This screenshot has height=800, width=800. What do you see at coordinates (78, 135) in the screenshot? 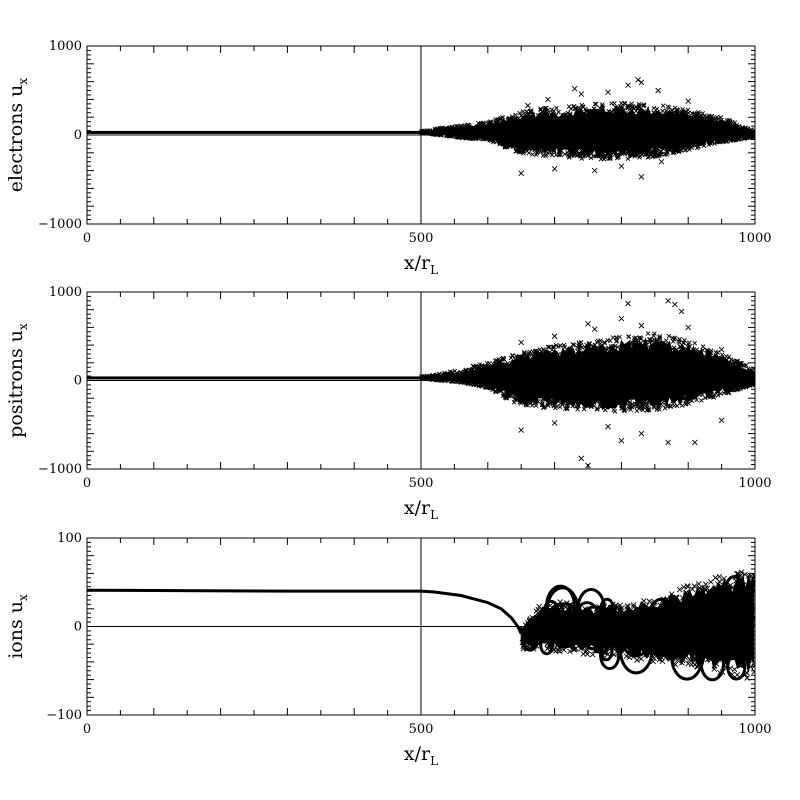
I see `y-tick-label: 0` at bounding box center [78, 135].